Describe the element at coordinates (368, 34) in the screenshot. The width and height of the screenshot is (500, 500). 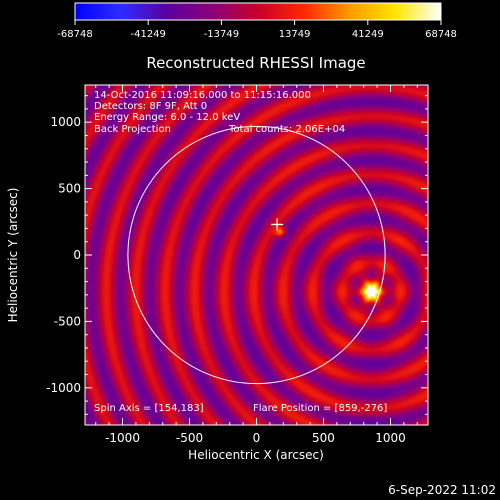
I see `colorbar-tick-label: 41249` at that location.